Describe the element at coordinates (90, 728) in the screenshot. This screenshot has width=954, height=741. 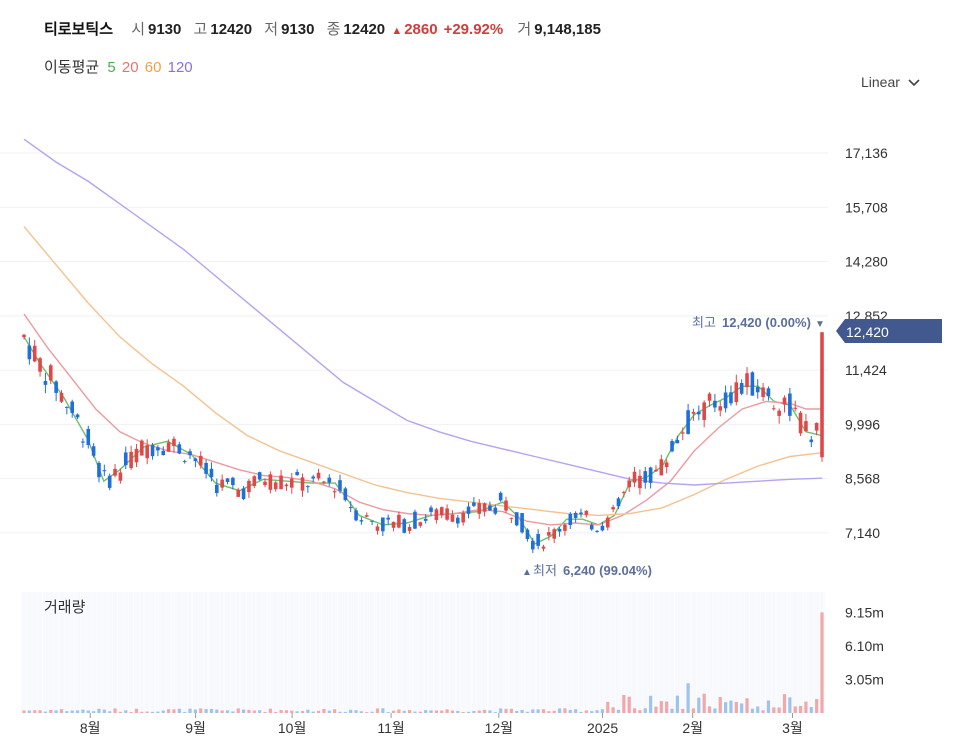
I see `date-tick-label: 8월` at that location.